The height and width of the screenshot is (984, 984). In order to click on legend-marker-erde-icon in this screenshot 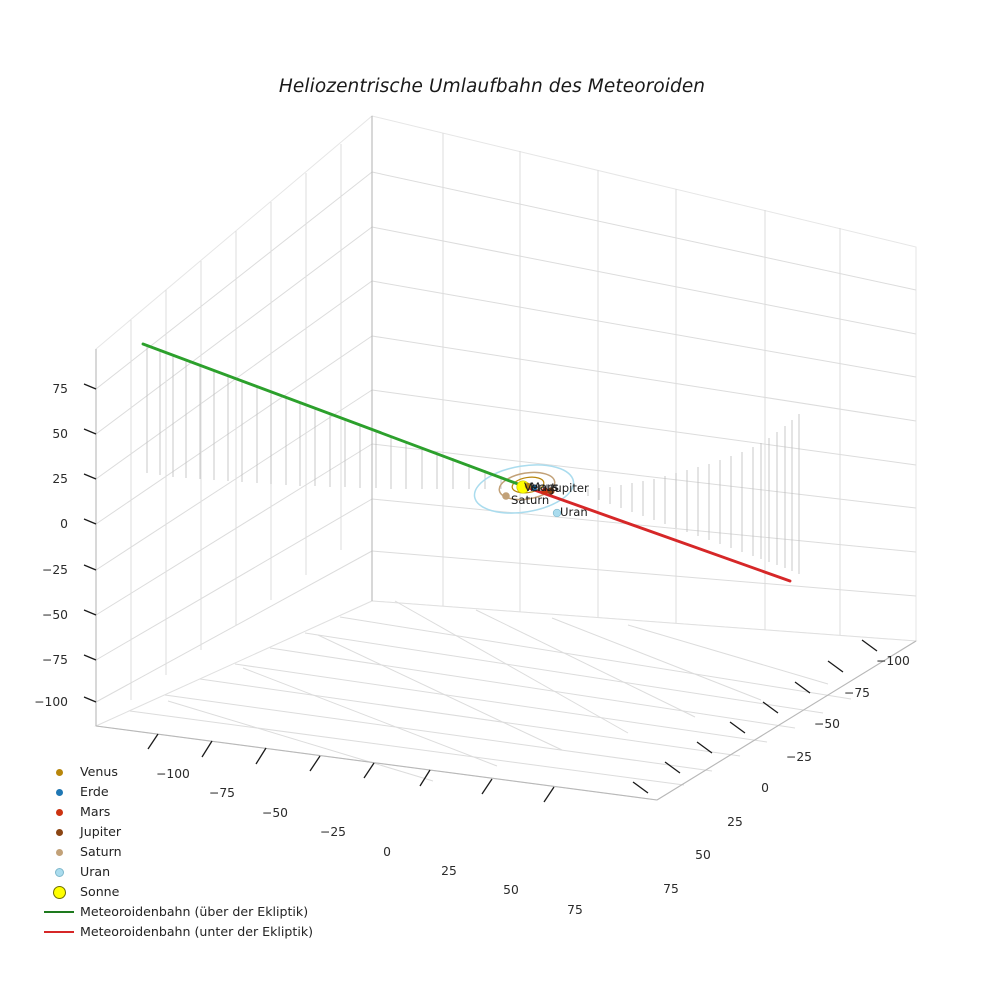, I will do `click(59, 792)`.